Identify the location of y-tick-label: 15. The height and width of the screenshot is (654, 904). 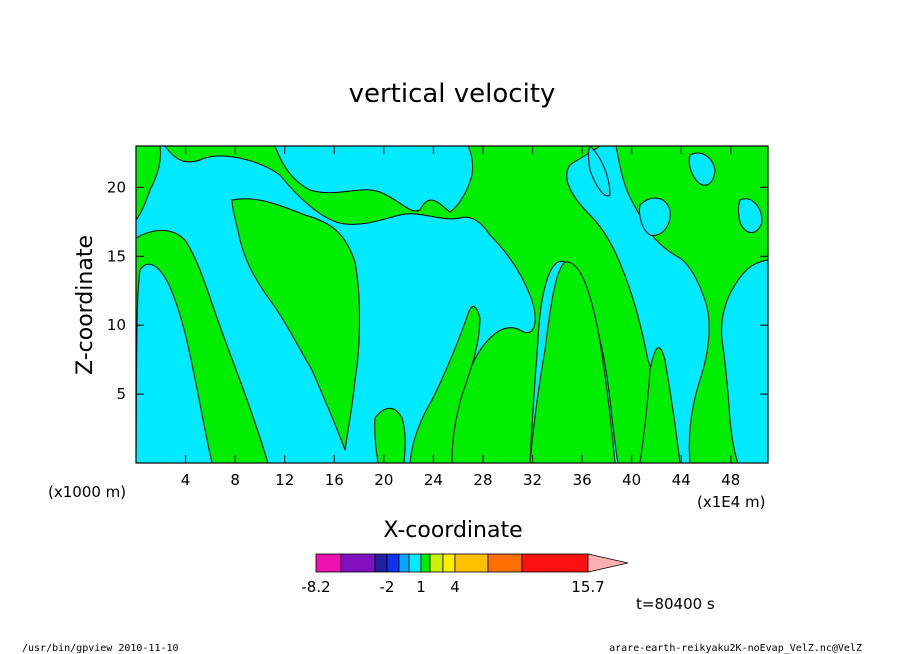
(116, 256).